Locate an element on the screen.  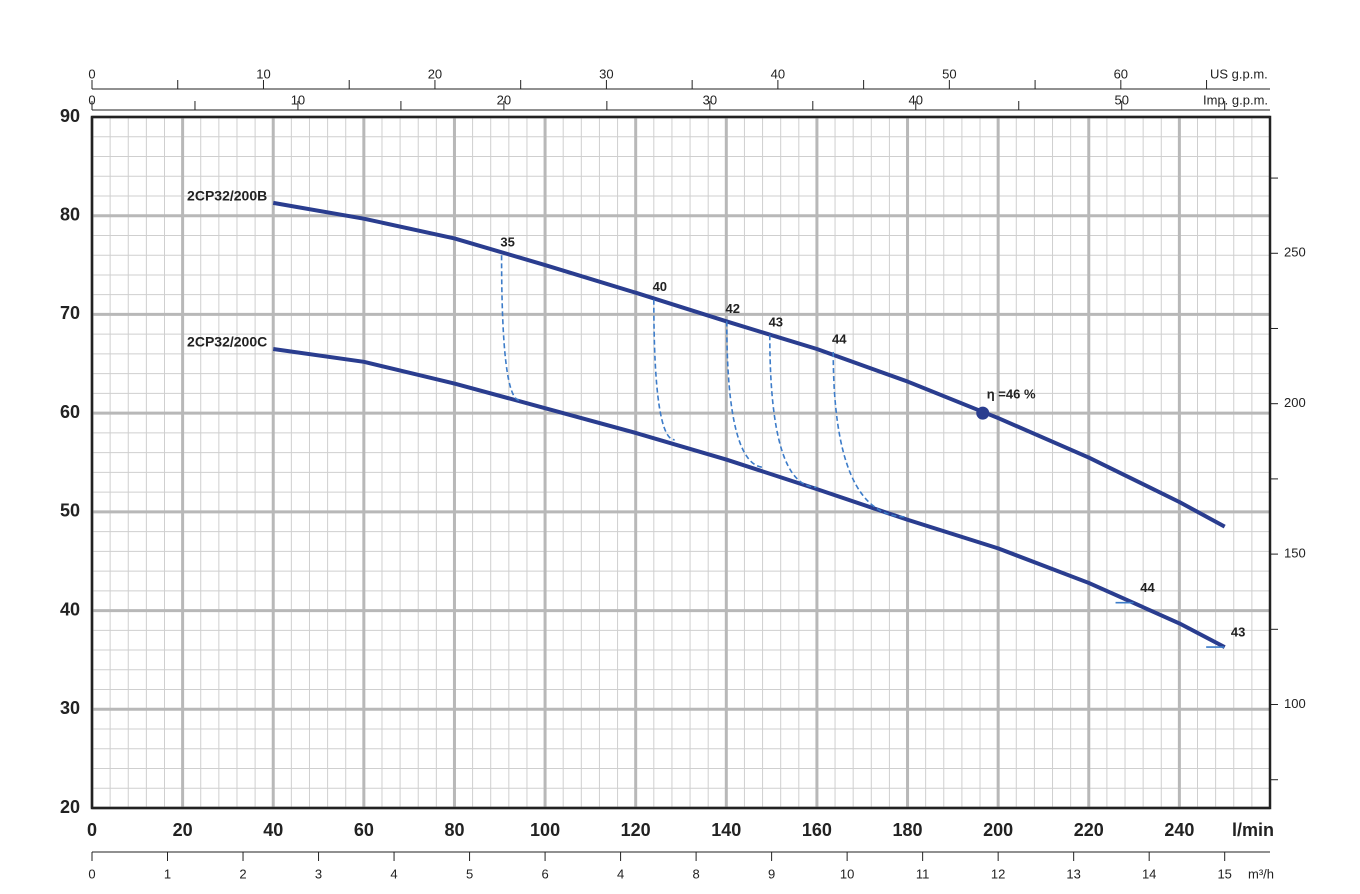
aux-tick-label: 8 is located at coordinates (695, 873).